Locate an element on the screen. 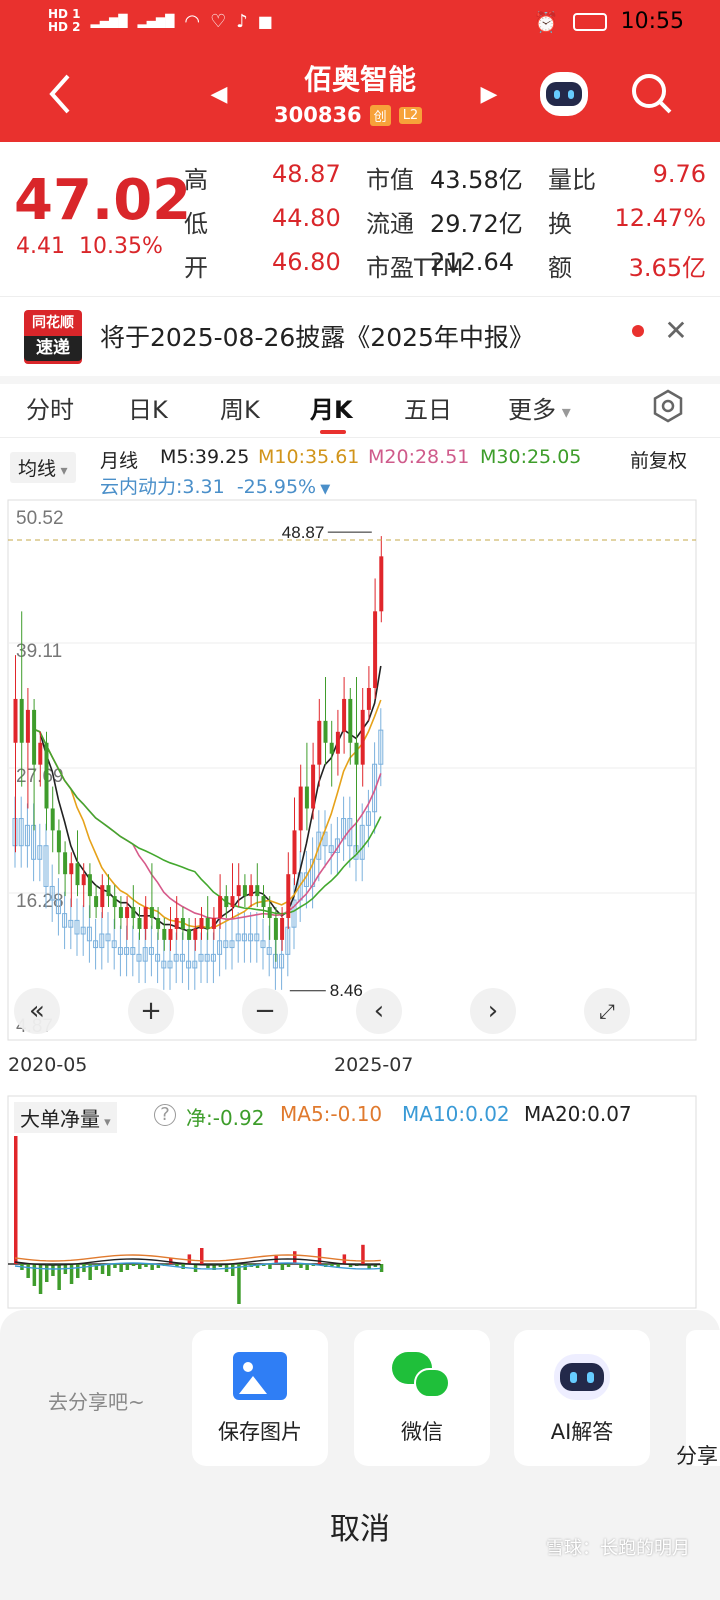 Image resolution: width=720 pixels, height=1600 pixels. scroll-right-button: › is located at coordinates (493, 1011).